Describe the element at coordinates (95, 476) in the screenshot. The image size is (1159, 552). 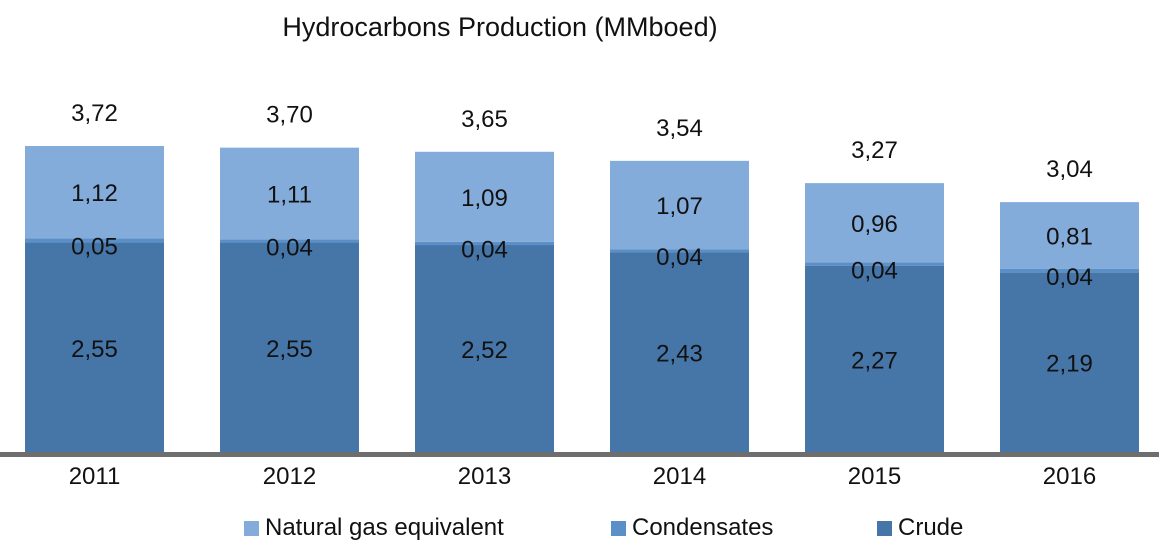
I see `x-tick-label-2011: 2011` at that location.